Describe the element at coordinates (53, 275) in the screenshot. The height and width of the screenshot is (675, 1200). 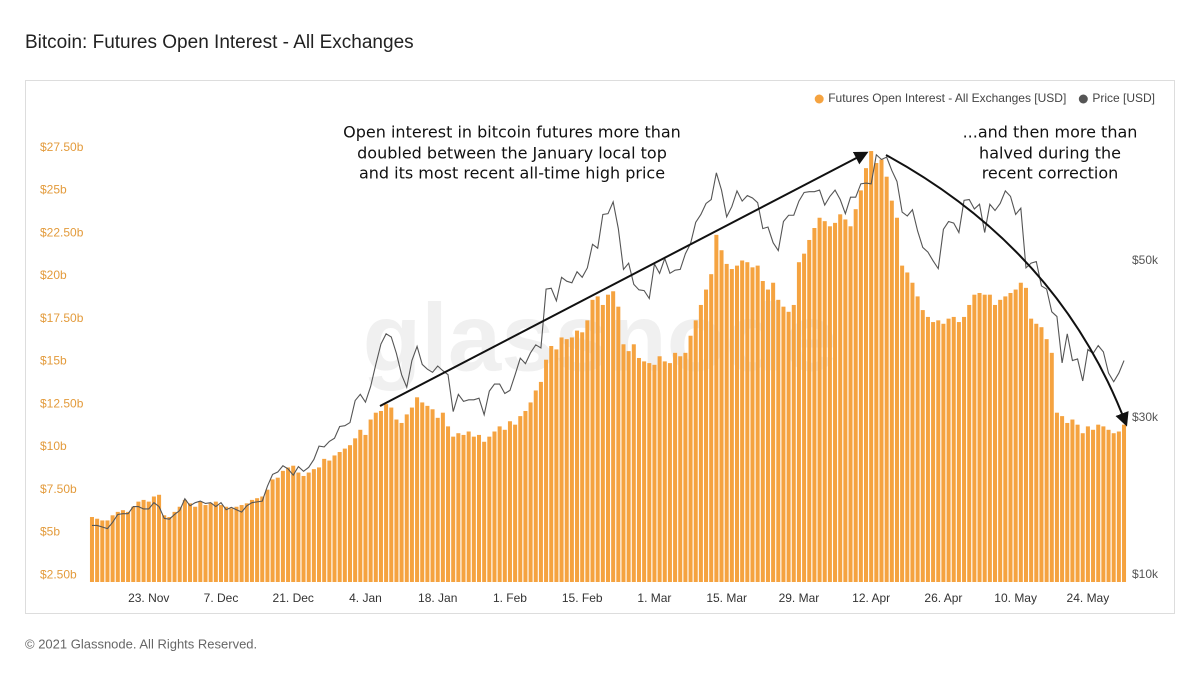
I see `y-tick-label: $20b` at that location.